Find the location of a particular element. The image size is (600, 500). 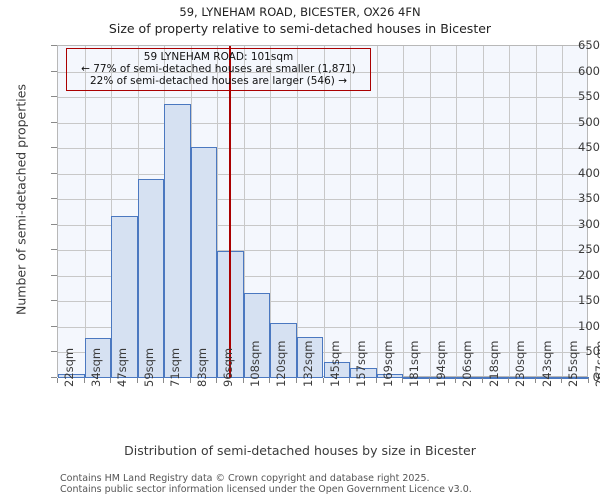

x-axis-tick-label: 206sqm is located at coordinates (467, 363).